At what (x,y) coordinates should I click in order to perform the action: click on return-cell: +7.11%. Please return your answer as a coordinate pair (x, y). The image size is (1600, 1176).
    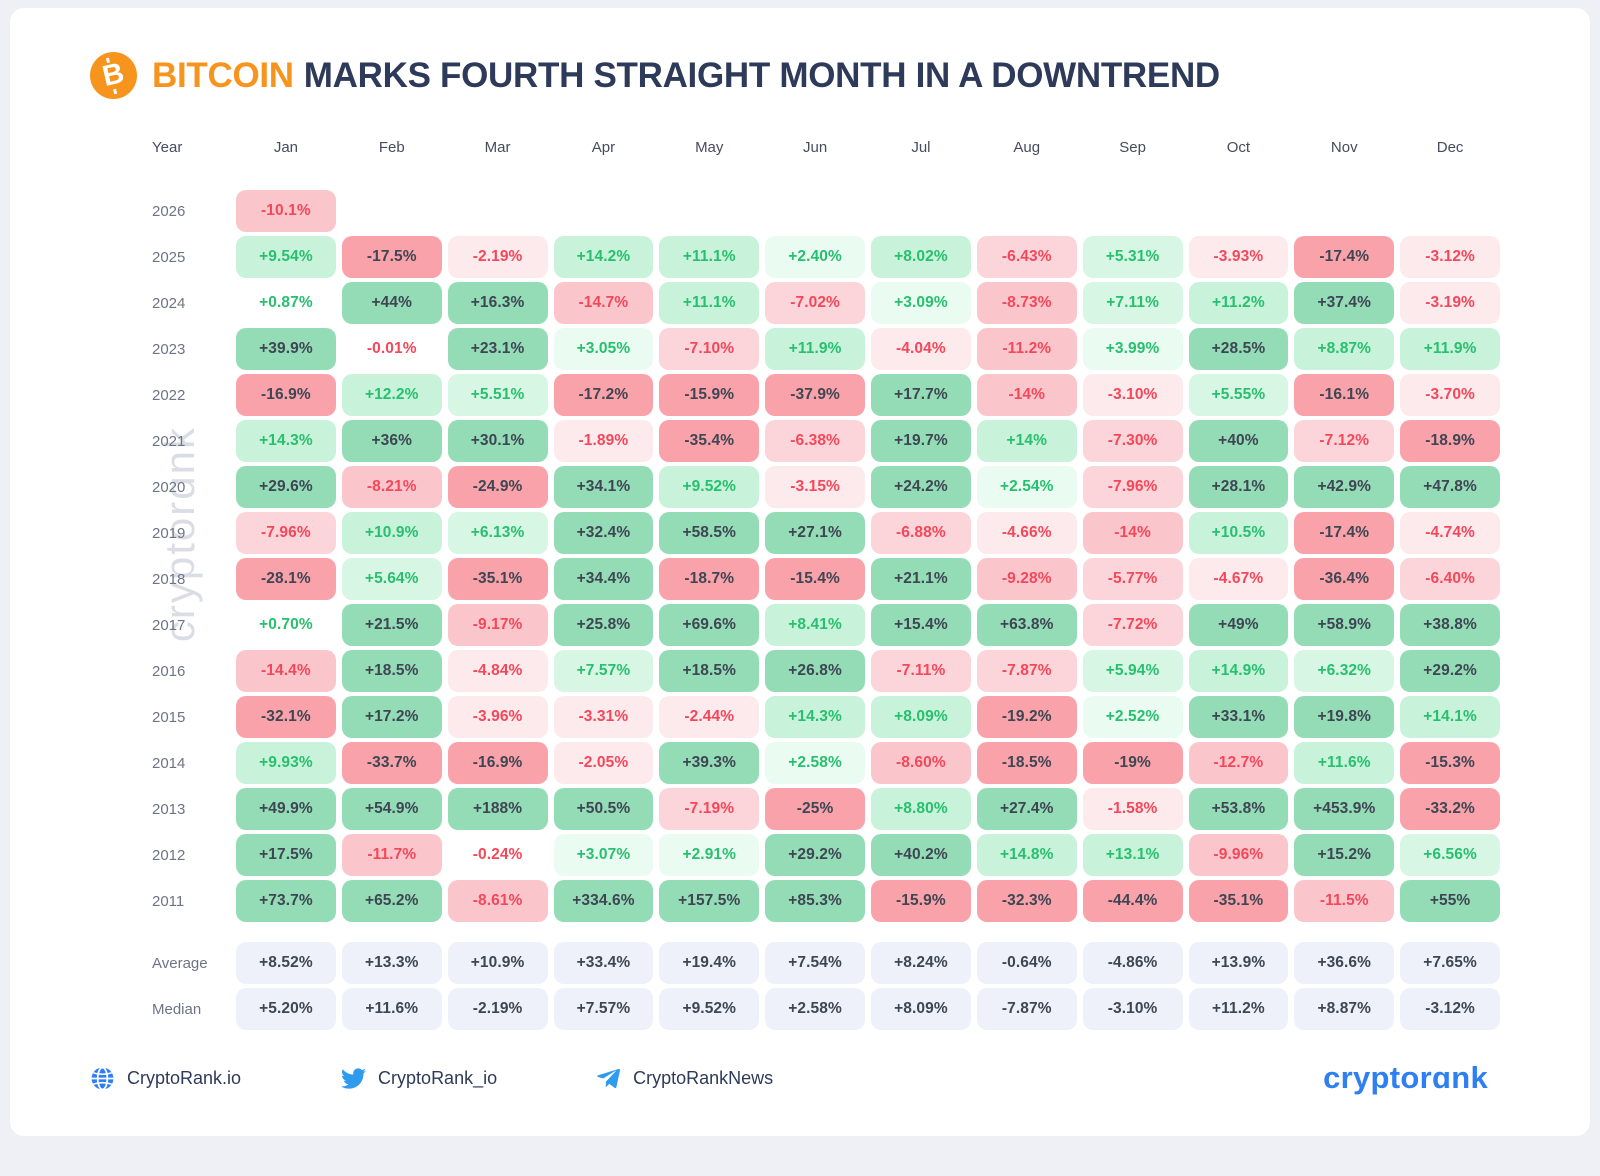
    Looking at the image, I should click on (1132, 303).